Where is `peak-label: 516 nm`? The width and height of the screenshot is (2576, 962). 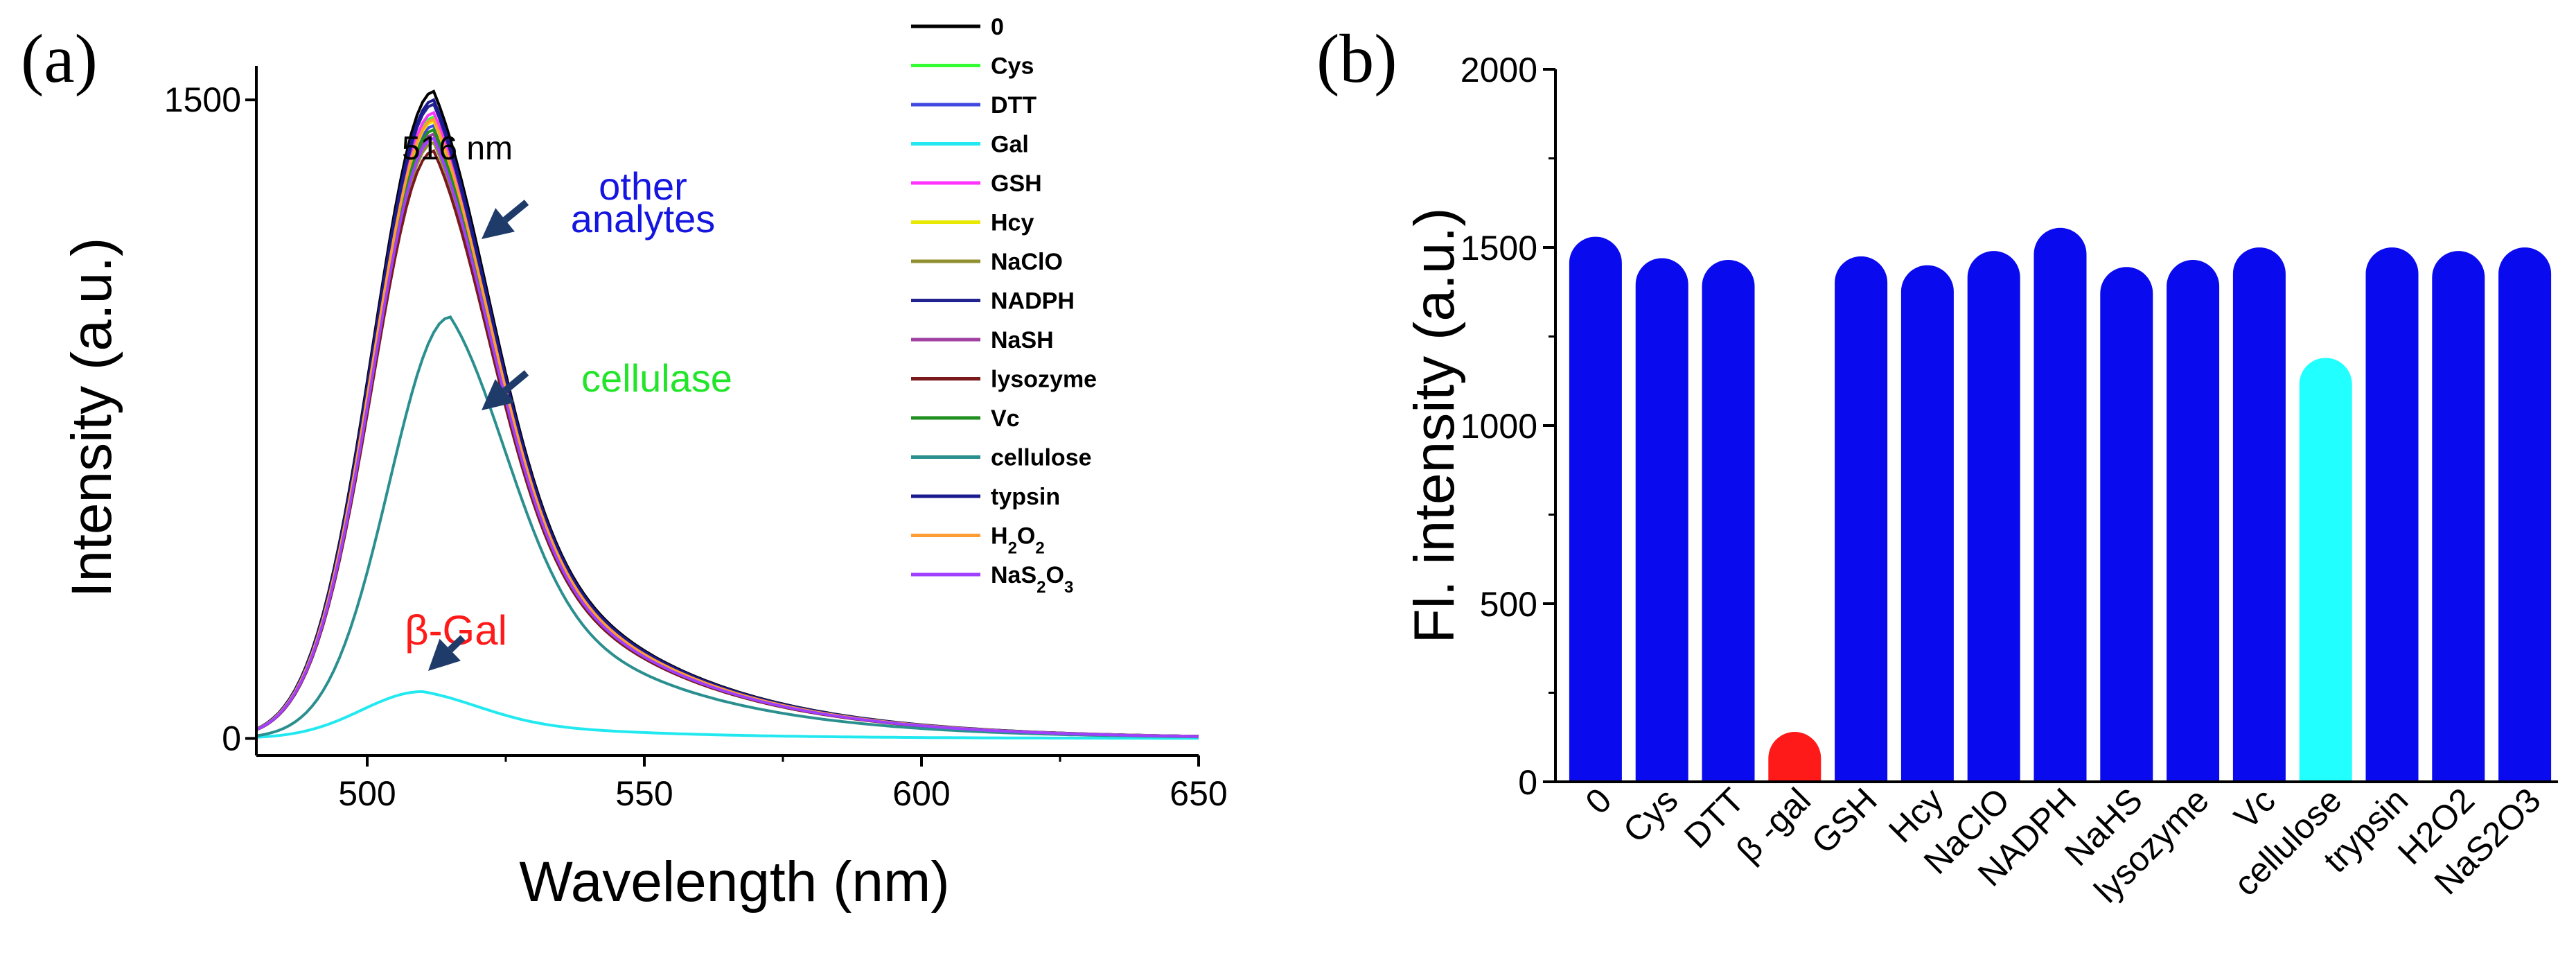 peak-label: 516 nm is located at coordinates (457, 148).